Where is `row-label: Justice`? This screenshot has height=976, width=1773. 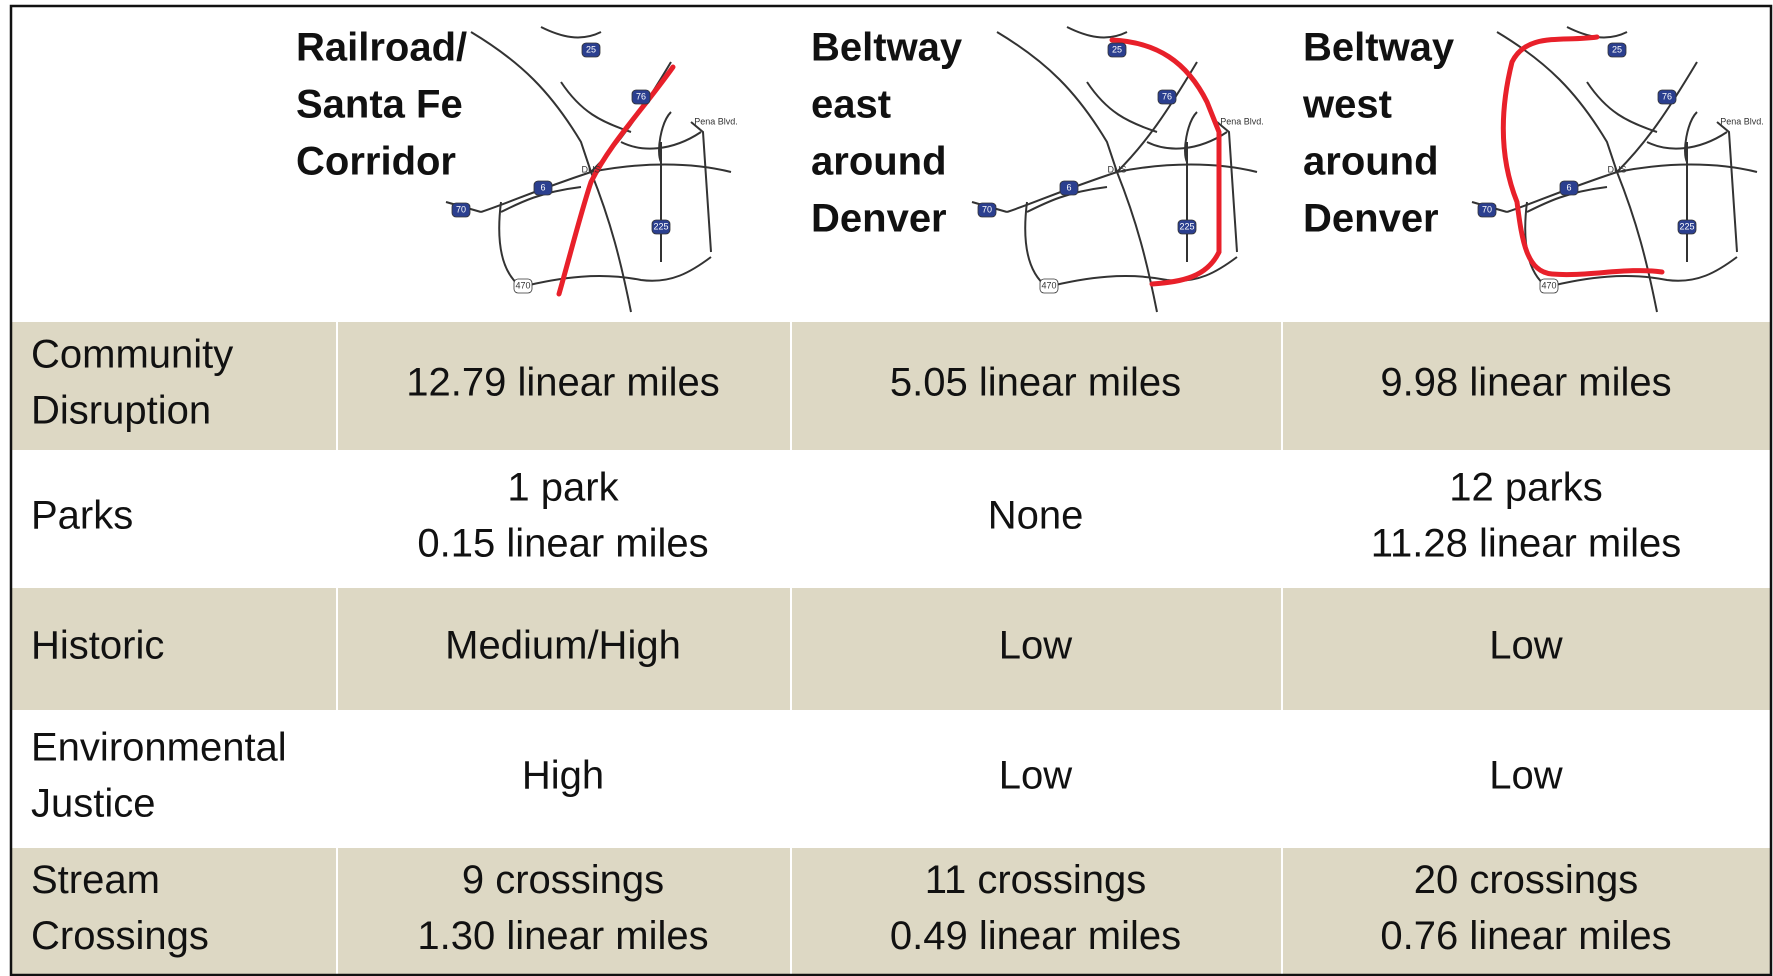
row-label: Justice is located at coordinates (93, 804).